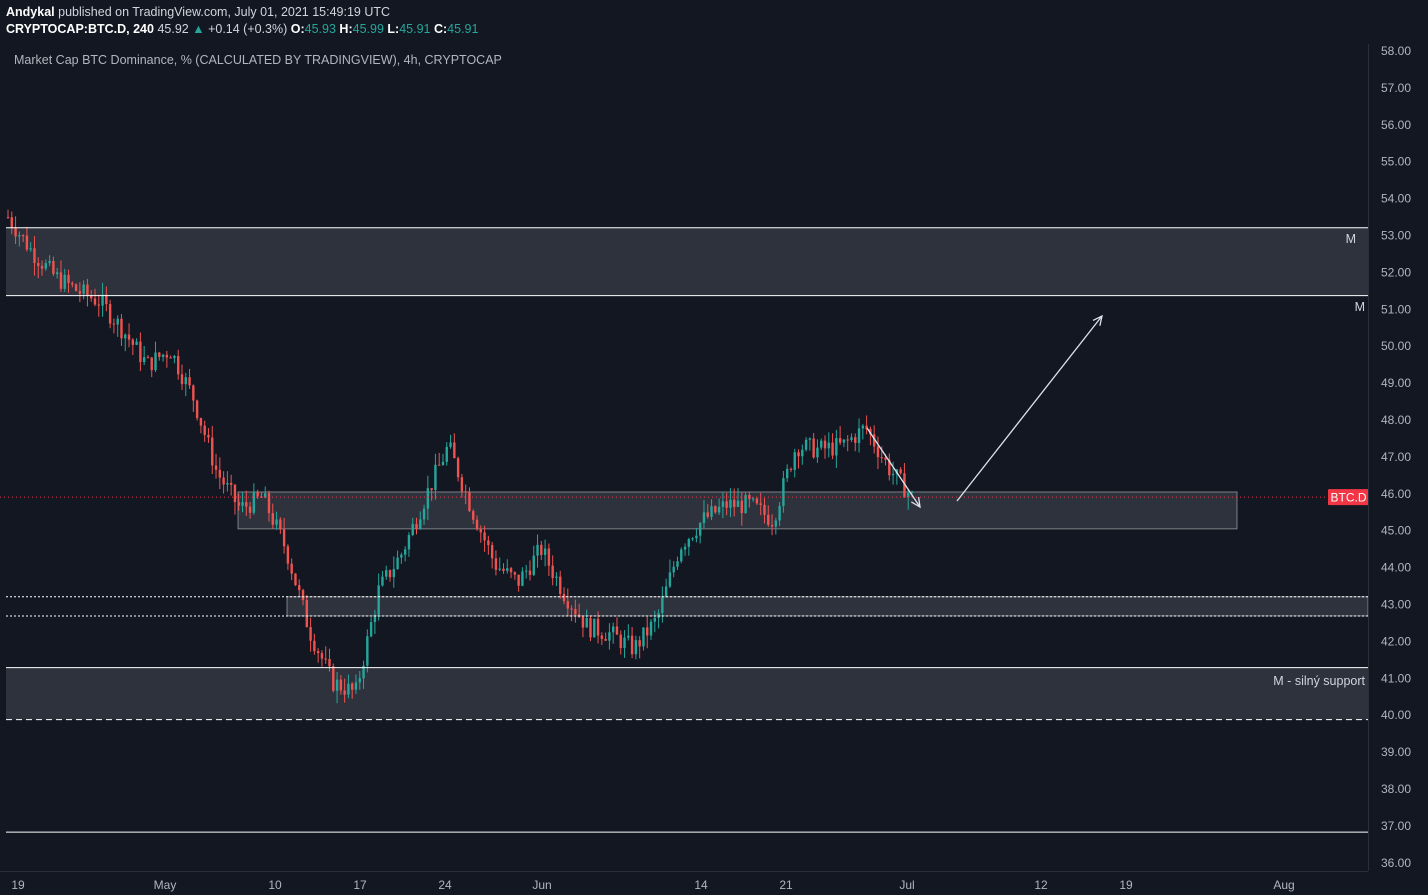 Image resolution: width=1428 pixels, height=895 pixels. What do you see at coordinates (440, 29) in the screenshot?
I see `close-label: C:` at bounding box center [440, 29].